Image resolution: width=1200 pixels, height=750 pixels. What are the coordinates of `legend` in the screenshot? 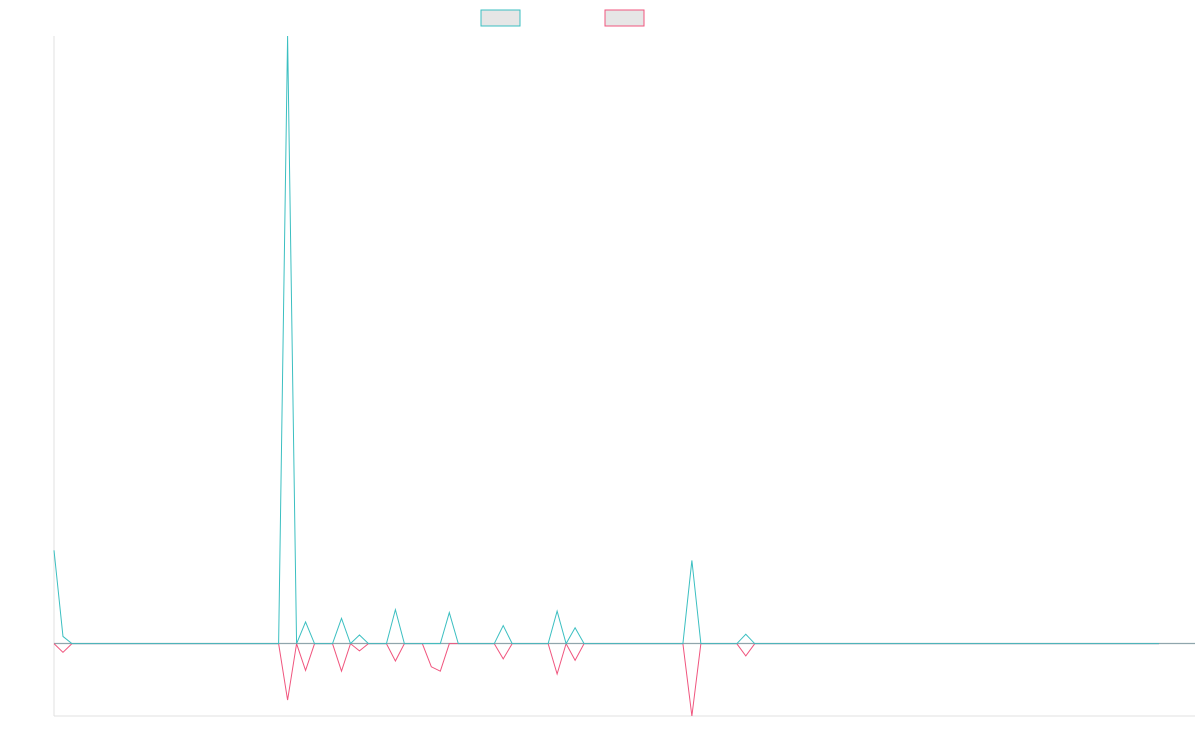 It's located at (562, 18).